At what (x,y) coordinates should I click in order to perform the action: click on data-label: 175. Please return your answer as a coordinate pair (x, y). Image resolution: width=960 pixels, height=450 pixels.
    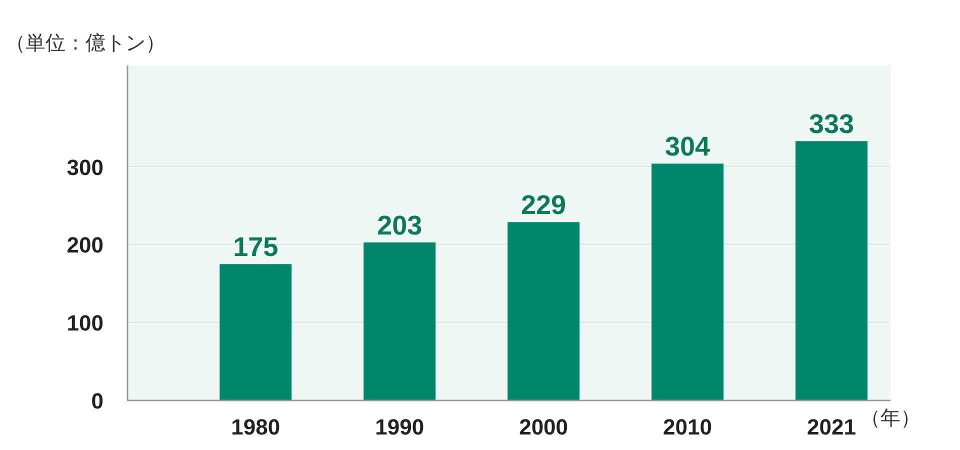
    Looking at the image, I should click on (255, 247).